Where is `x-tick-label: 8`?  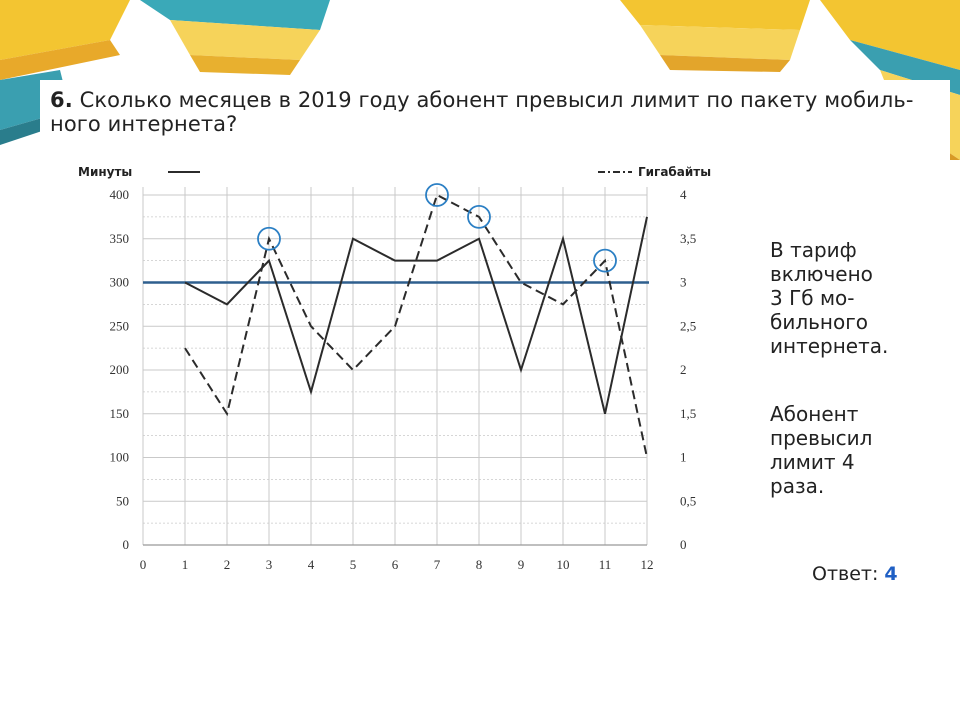 x-tick-label: 8 is located at coordinates (479, 564).